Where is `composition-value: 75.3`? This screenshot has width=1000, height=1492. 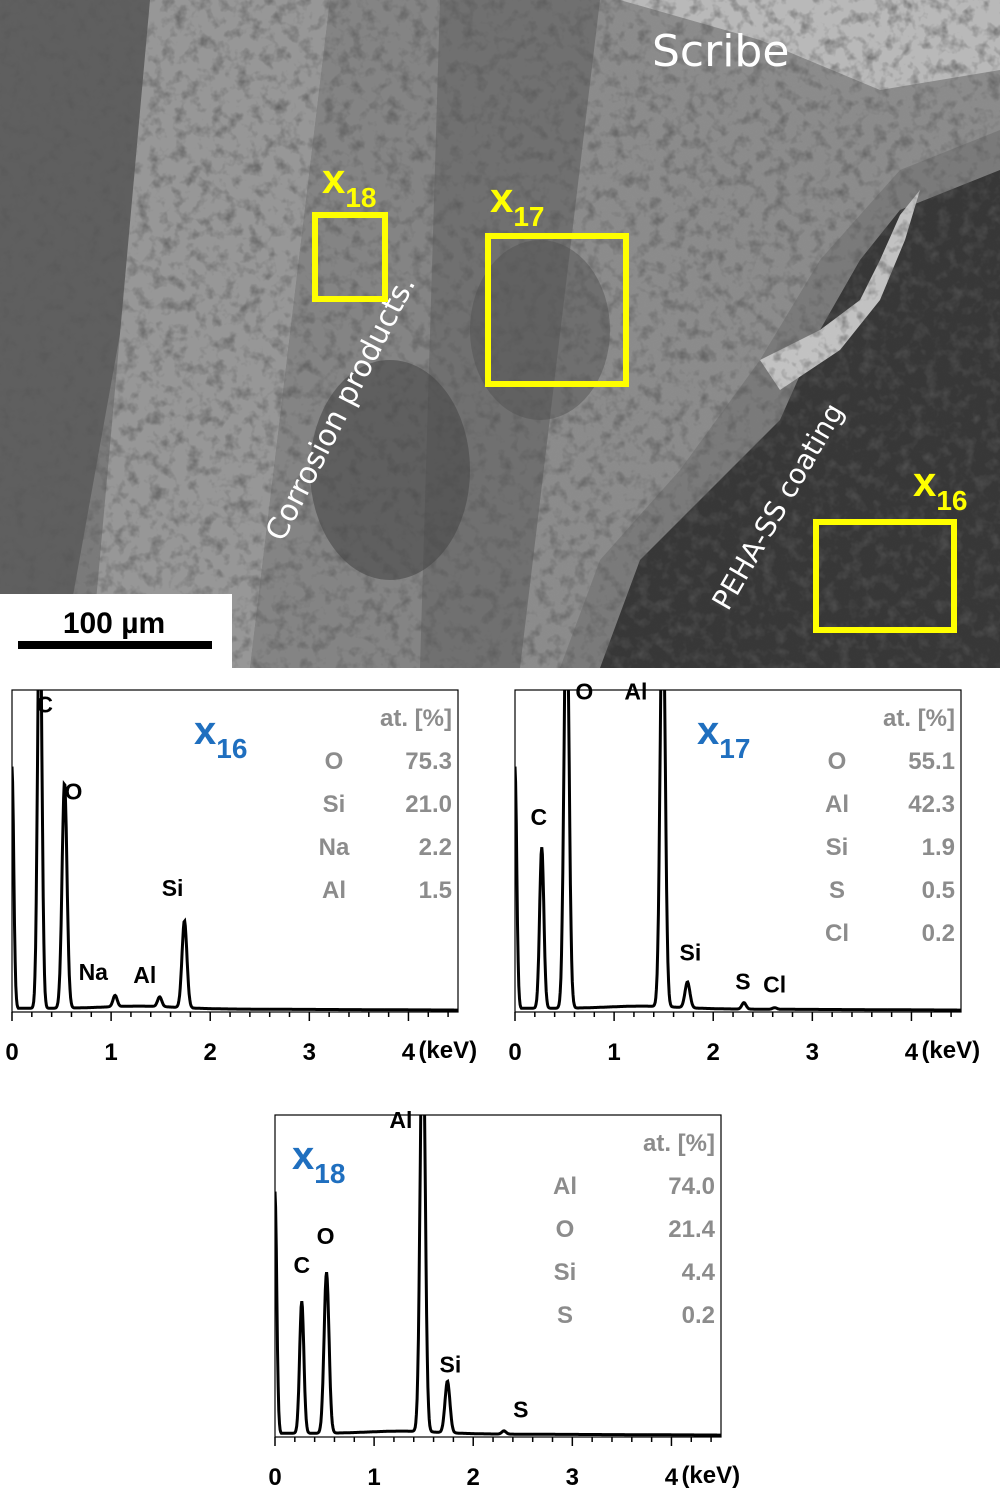 composition-value: 75.3 is located at coordinates (428, 761).